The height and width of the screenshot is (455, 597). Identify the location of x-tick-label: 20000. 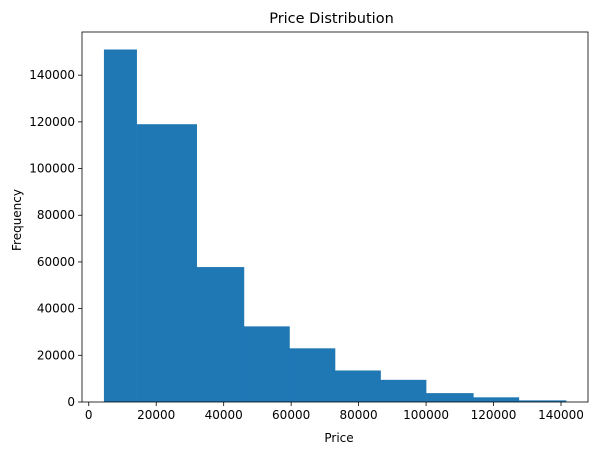
(156, 415).